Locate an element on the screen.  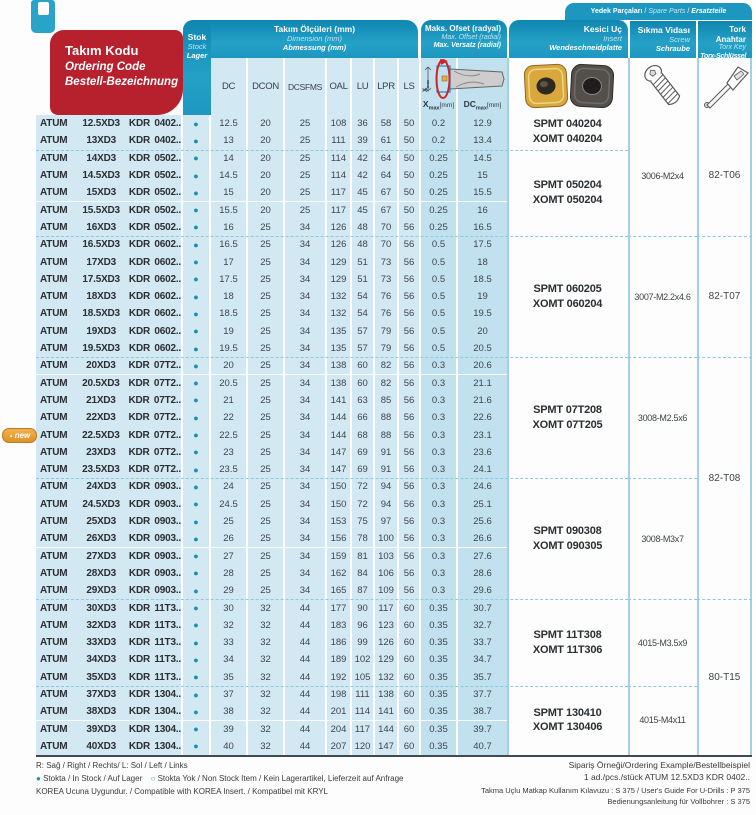
cell-dcmax: 26.6 is located at coordinates (482, 539).